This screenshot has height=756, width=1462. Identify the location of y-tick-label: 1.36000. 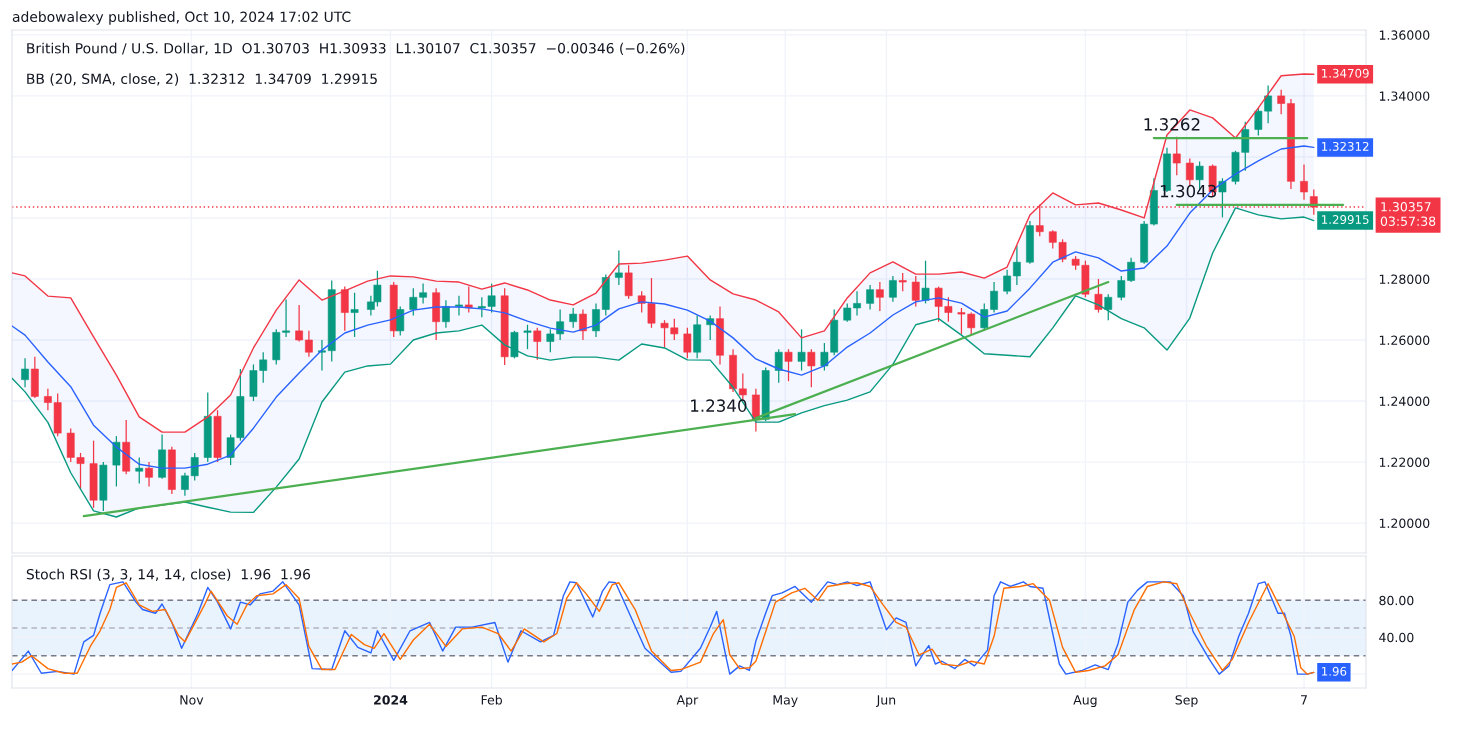
(1404, 35).